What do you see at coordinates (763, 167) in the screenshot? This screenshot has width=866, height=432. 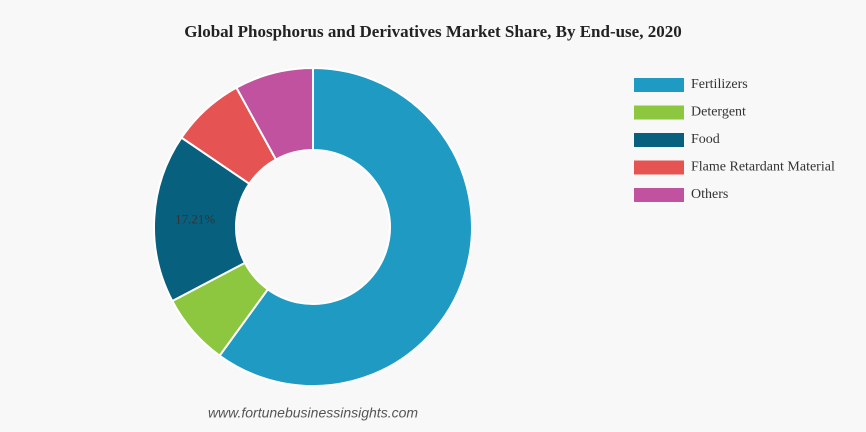 I see `legend-label: Flame Retardant Material` at bounding box center [763, 167].